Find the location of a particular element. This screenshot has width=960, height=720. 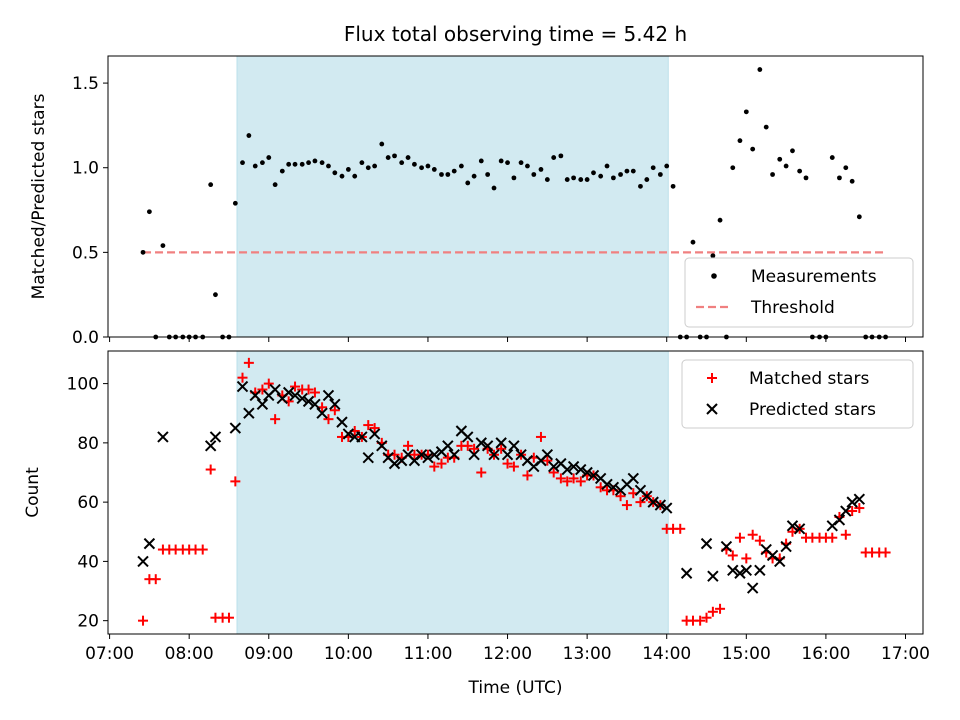

legend-matched-stars-label: Matched stars is located at coordinates (809, 379).